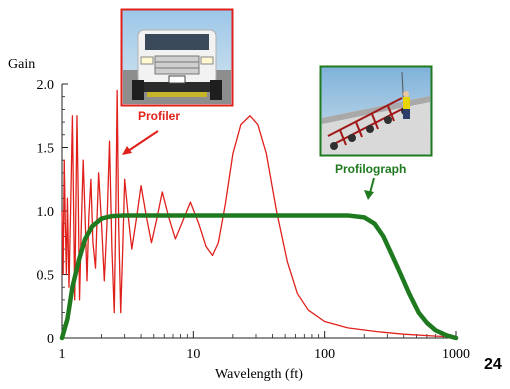 Image resolution: width=510 pixels, height=389 pixels. I want to click on x-tick-label: 10, so click(193, 354).